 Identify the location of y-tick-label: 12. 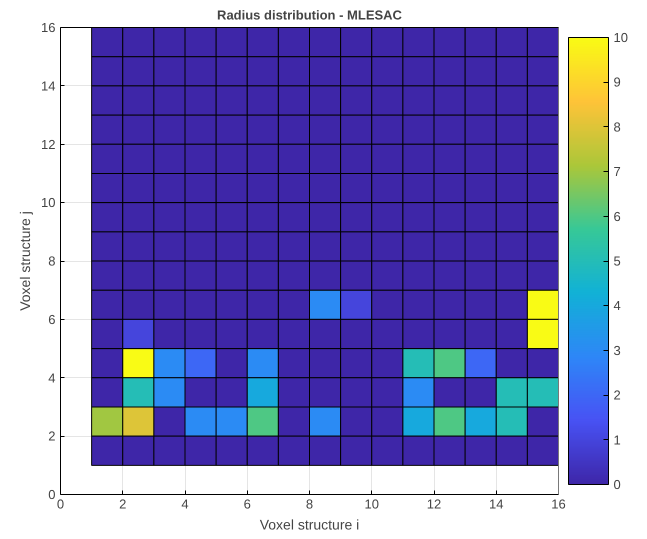
(48, 144).